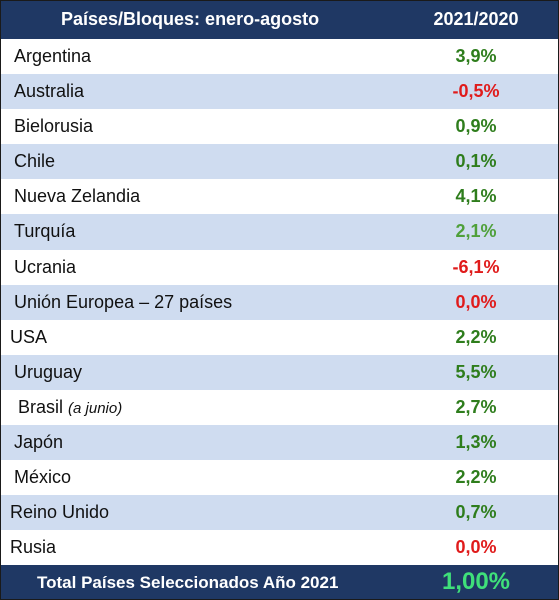 This screenshot has height=600, width=559. What do you see at coordinates (48, 371) in the screenshot?
I see `country-name: Uruguay` at bounding box center [48, 371].